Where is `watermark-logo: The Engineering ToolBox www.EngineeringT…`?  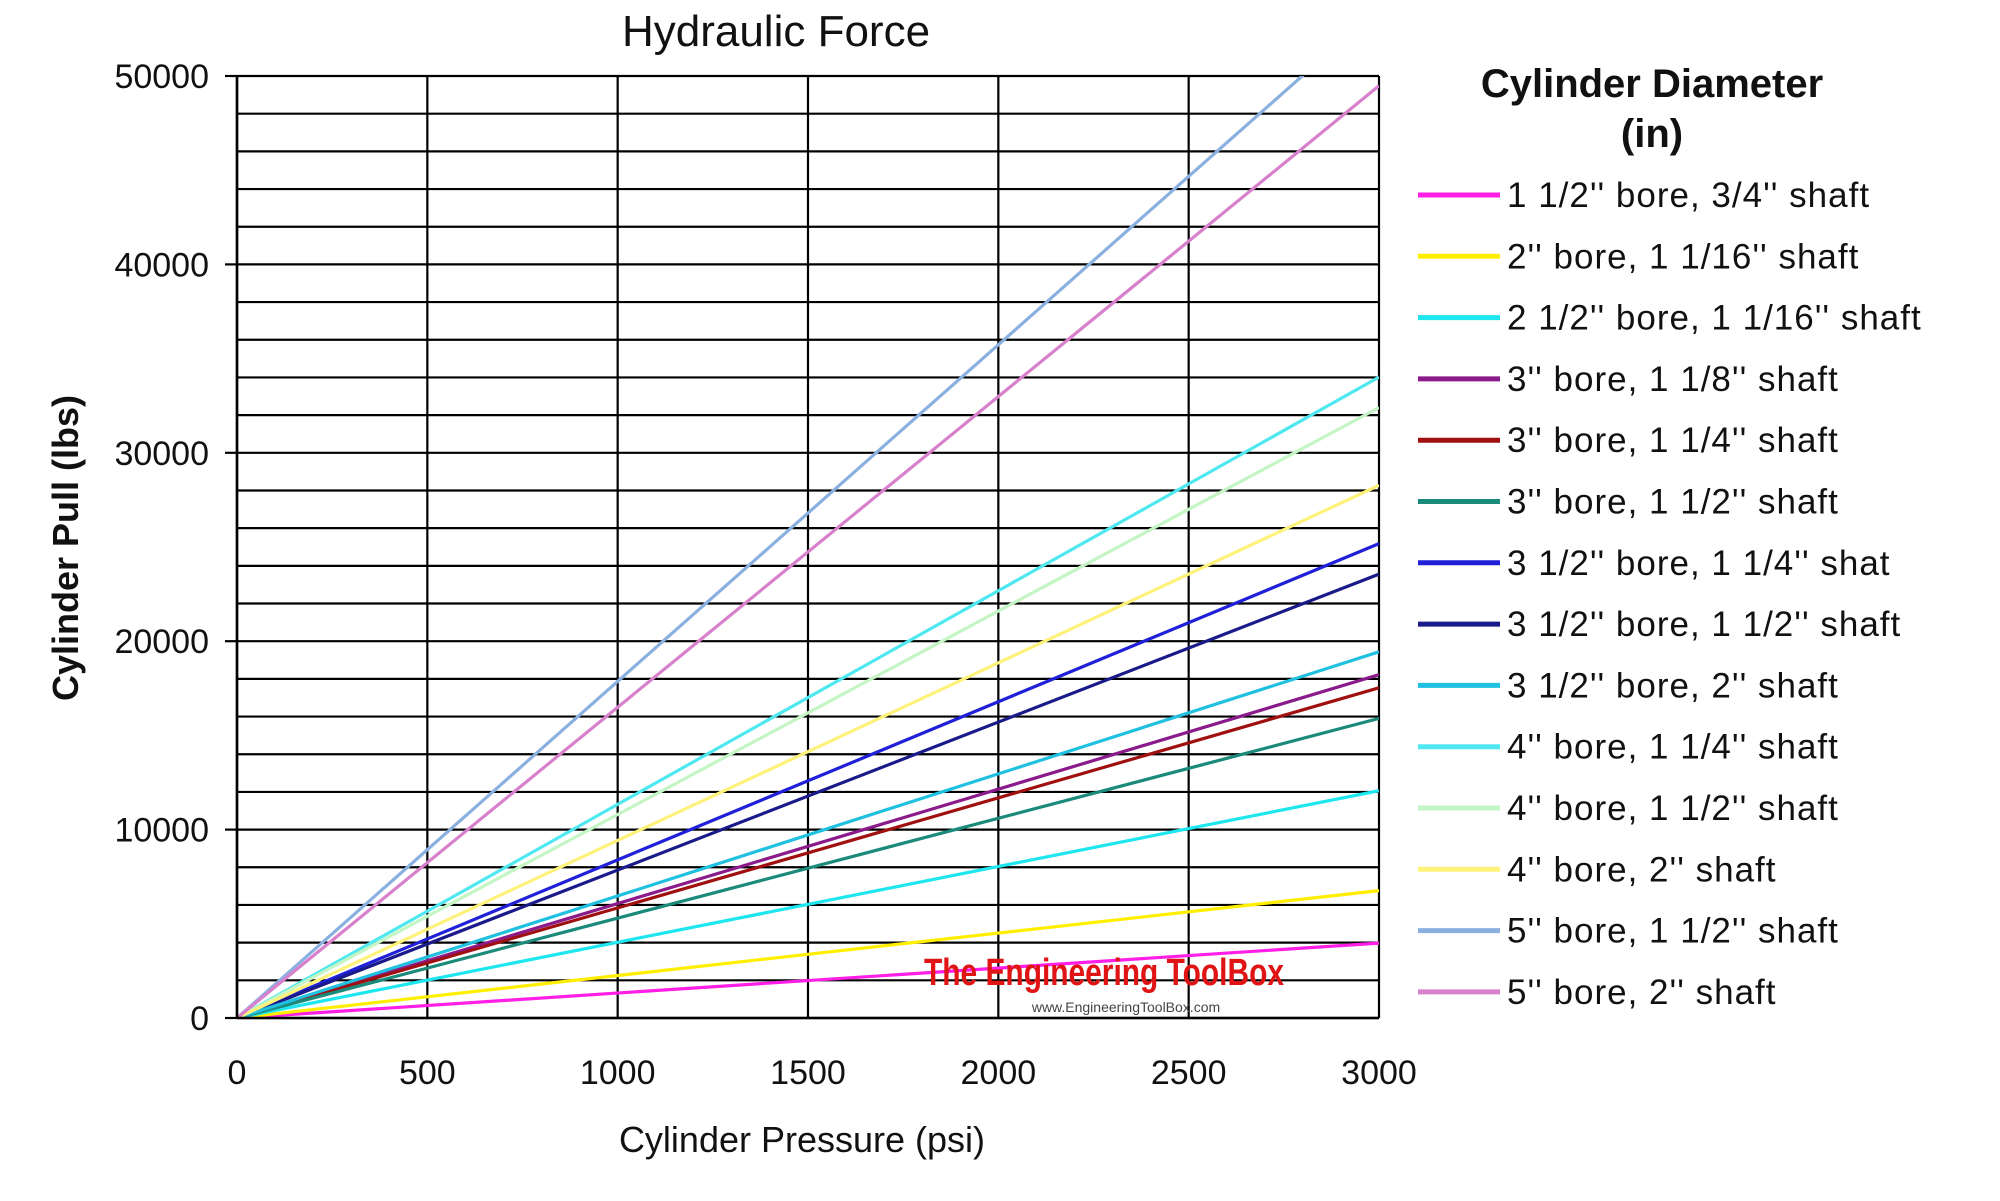 watermark-logo: The Engineering ToolBox www.EngineeringT… is located at coordinates (1104, 983).